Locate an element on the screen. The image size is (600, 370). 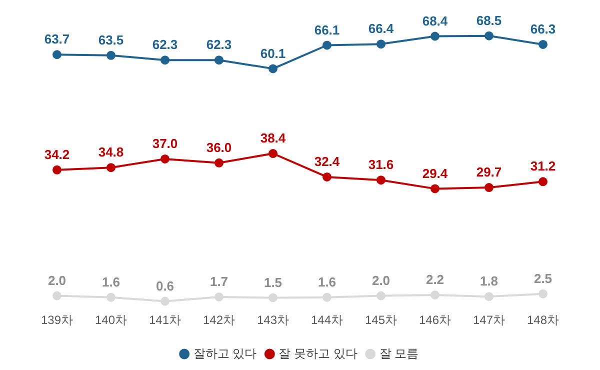
legend-label: 잘 모름 is located at coordinates (399, 353).